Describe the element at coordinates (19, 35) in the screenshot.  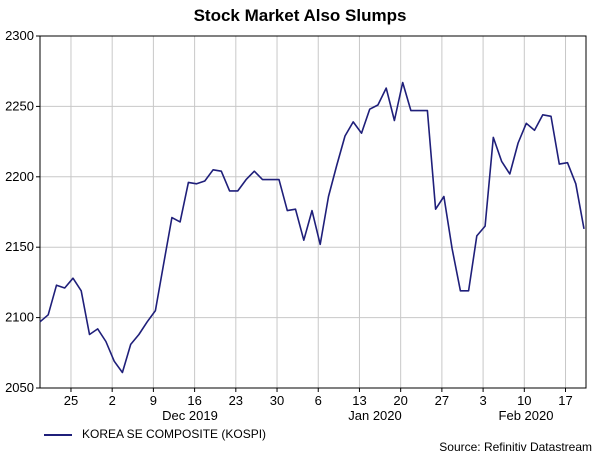
I see `y-tick-label: 2300` at that location.